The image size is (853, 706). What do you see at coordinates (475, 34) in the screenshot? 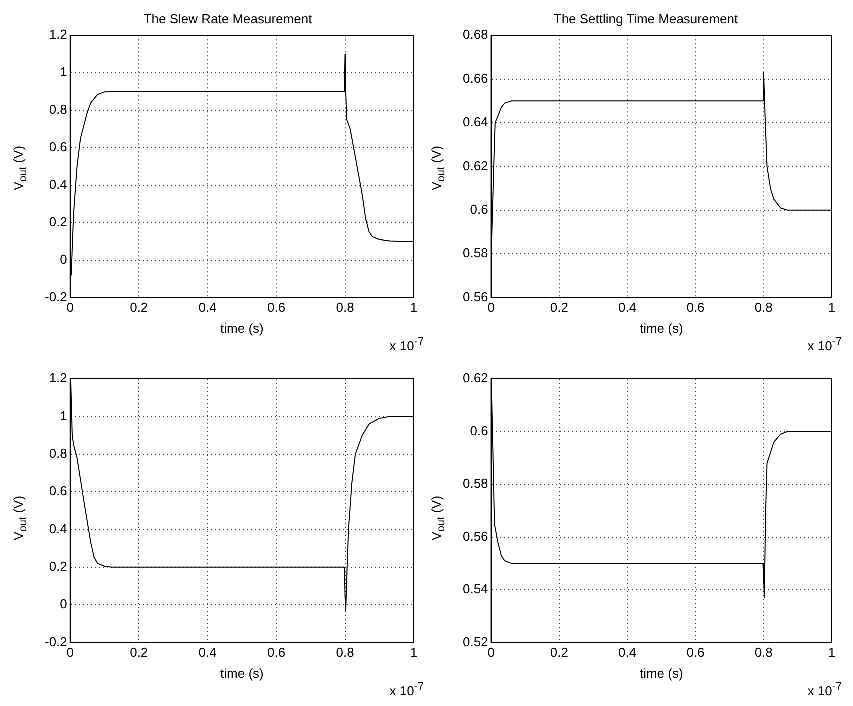
I see `y-tick-label: 0.68` at bounding box center [475, 34].